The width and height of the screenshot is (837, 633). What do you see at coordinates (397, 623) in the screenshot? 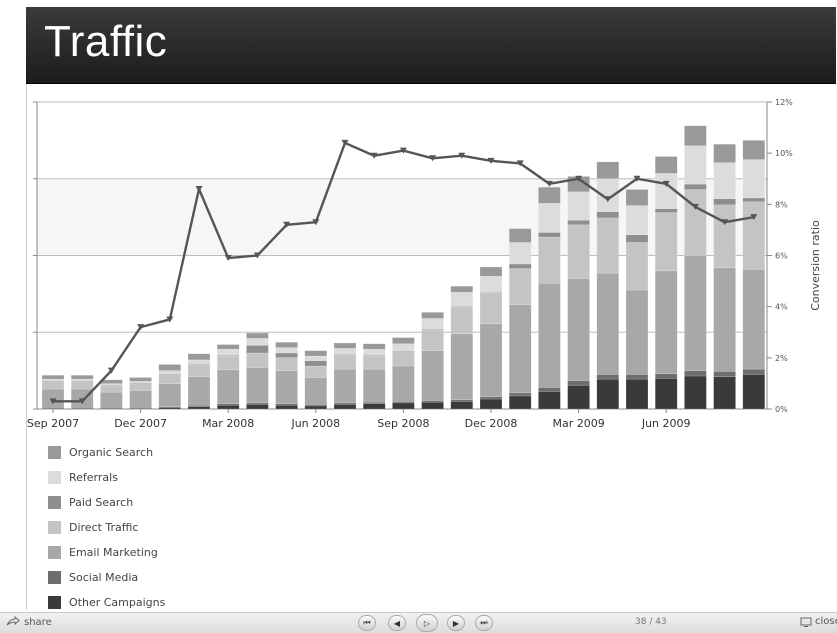
I see `prev-slide-button: ◀` at bounding box center [397, 623].